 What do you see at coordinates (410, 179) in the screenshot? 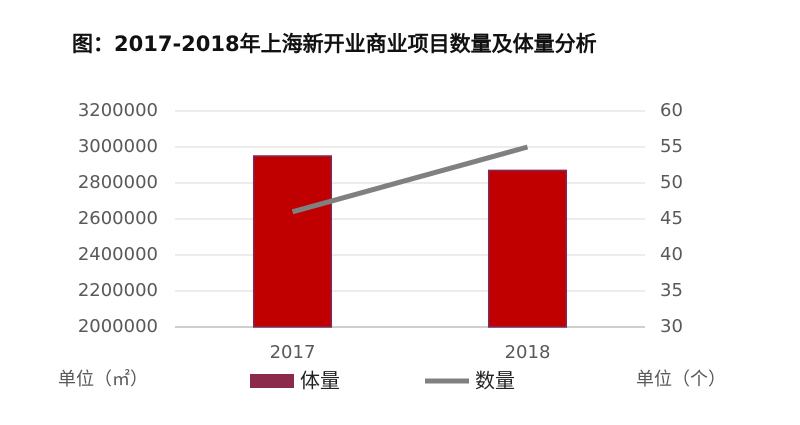
I see `line` at bounding box center [410, 179].